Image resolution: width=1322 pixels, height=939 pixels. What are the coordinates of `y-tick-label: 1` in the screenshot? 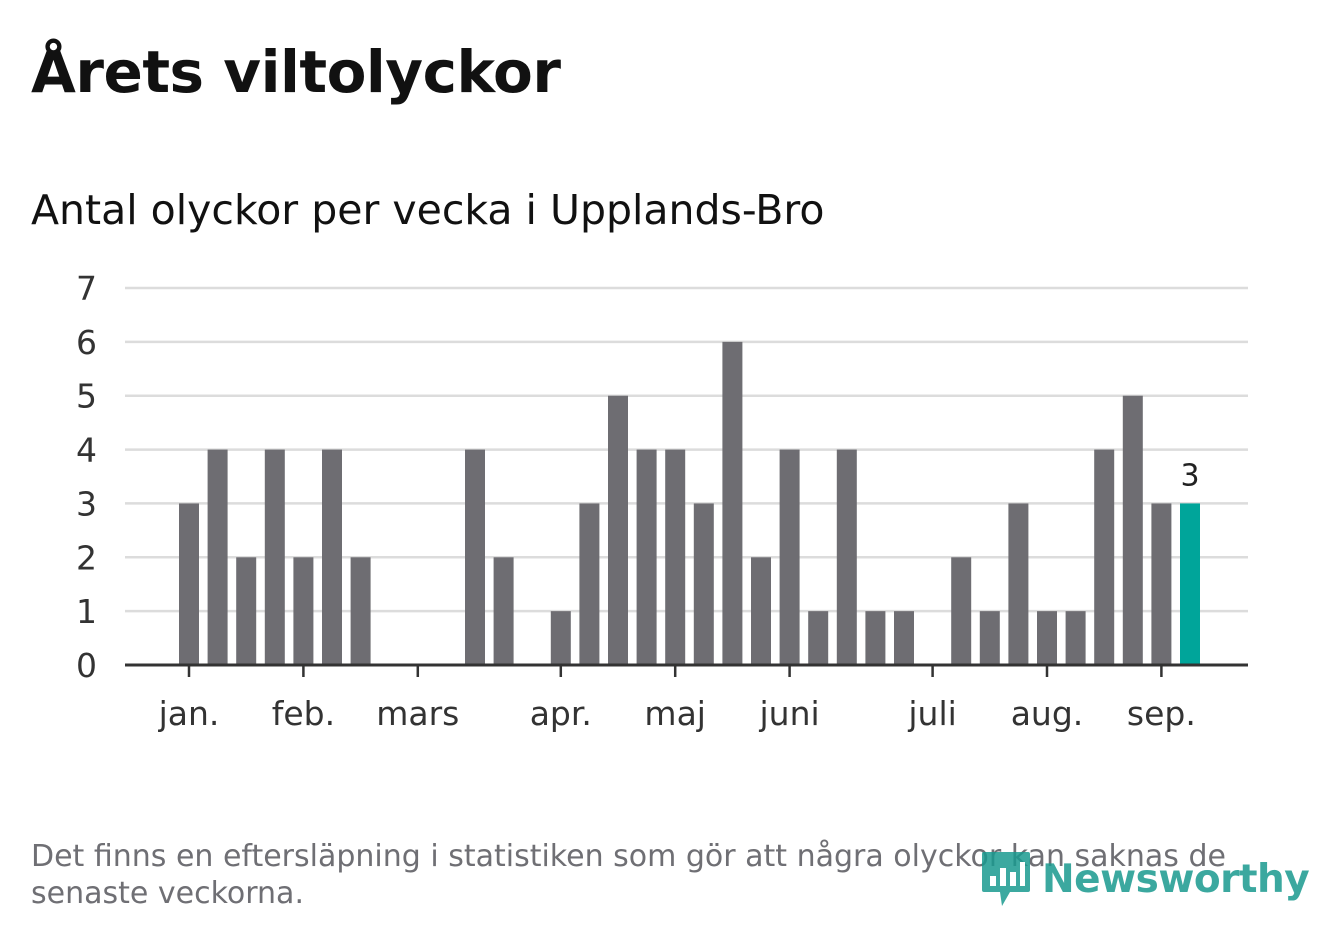 It's located at (86, 611).